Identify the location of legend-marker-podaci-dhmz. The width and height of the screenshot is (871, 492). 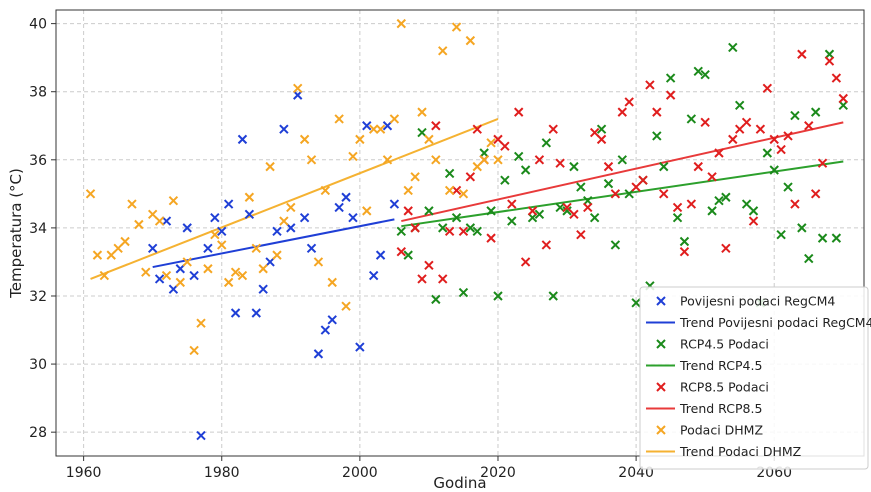
(661, 430).